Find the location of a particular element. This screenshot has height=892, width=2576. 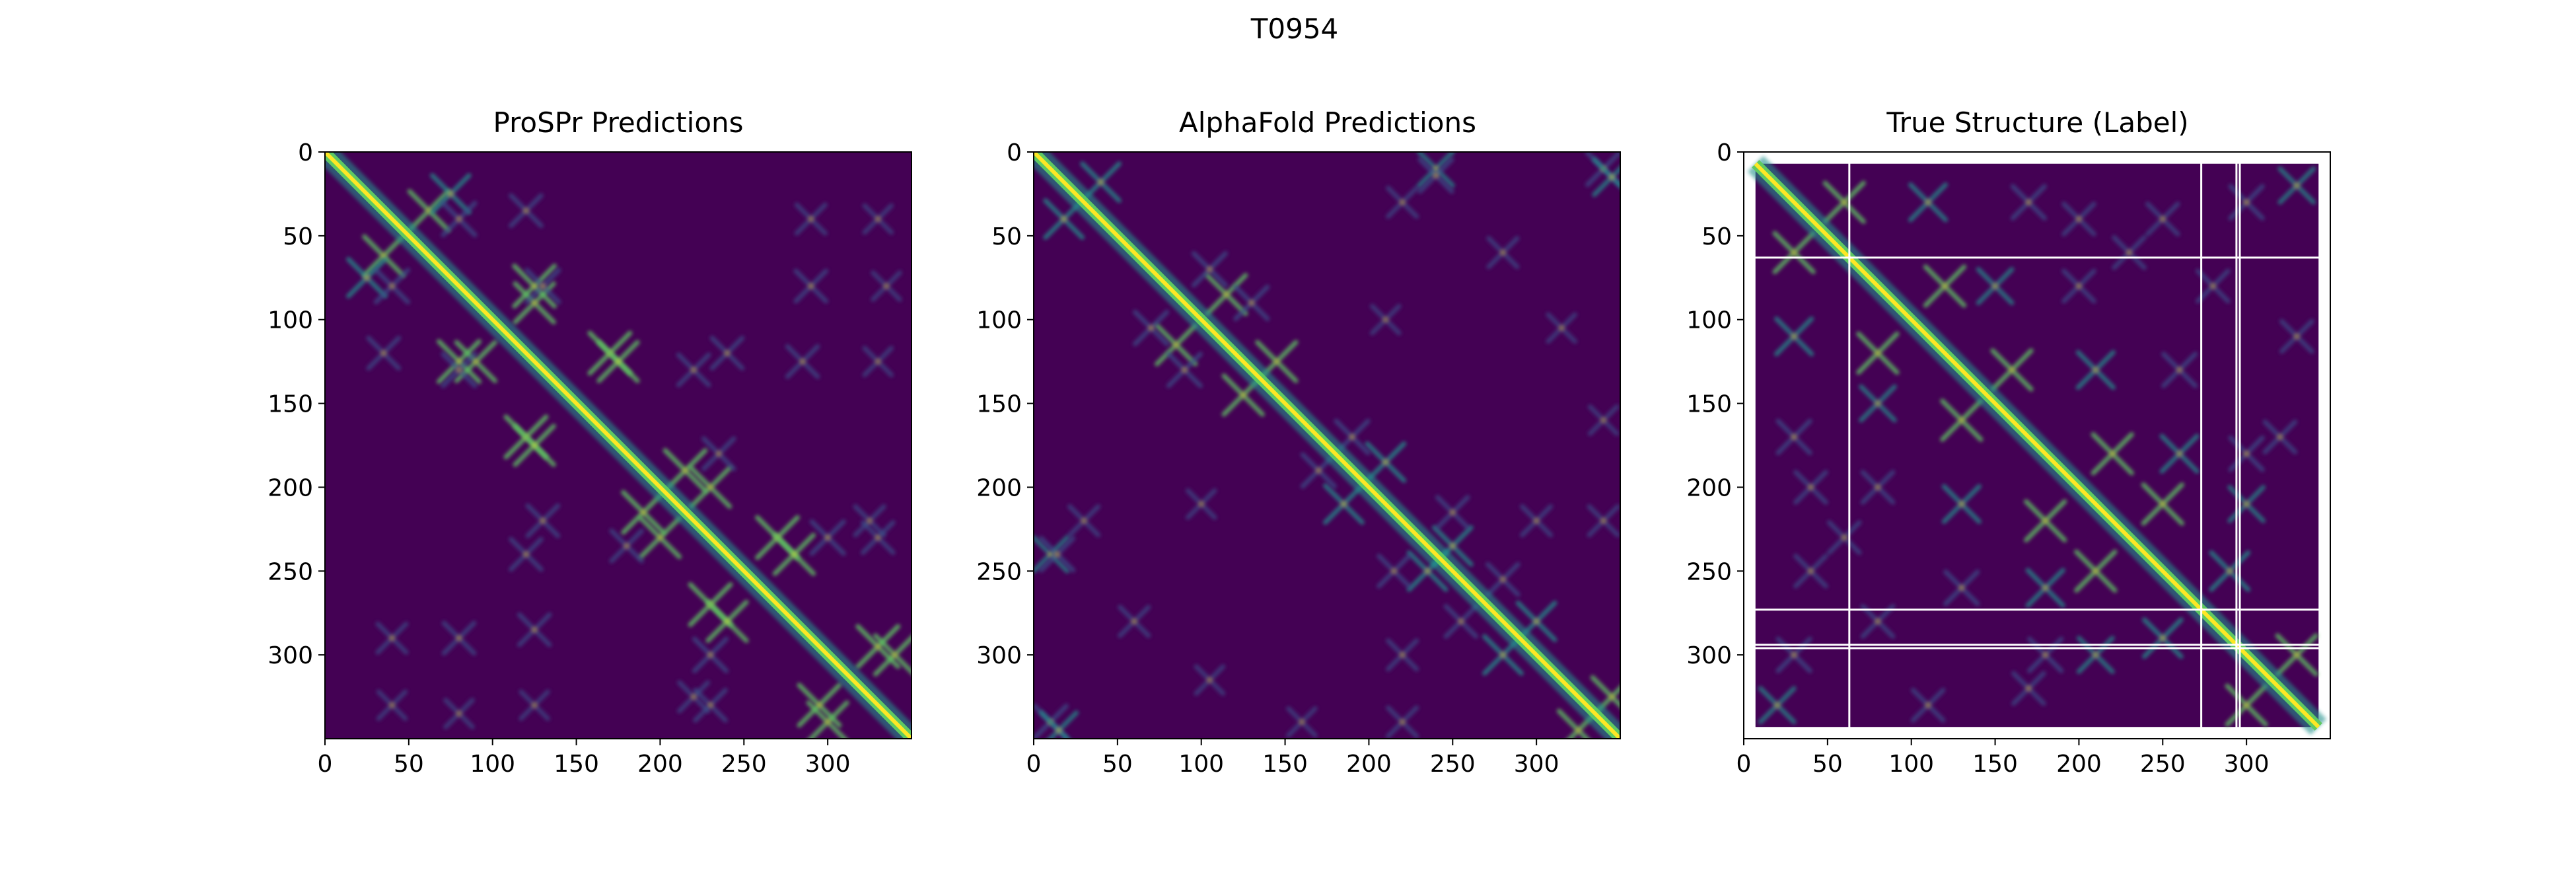

y-tick-label: 50 is located at coordinates (298, 236).